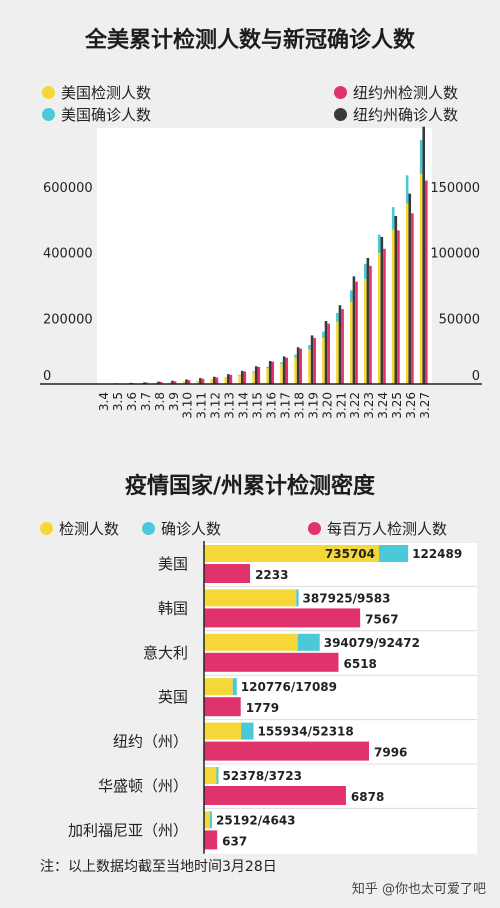 The height and width of the screenshot is (908, 500). What do you see at coordinates (128, 830) in the screenshot?
I see `category-label: 加利福尼亚（州）` at bounding box center [128, 830].